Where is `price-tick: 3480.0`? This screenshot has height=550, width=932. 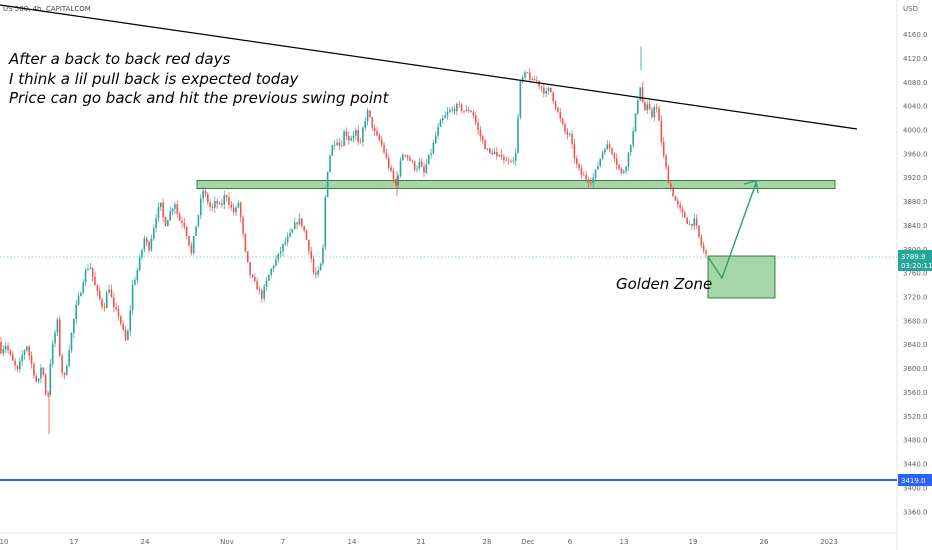
price-tick: 3480.0 is located at coordinates (915, 441).